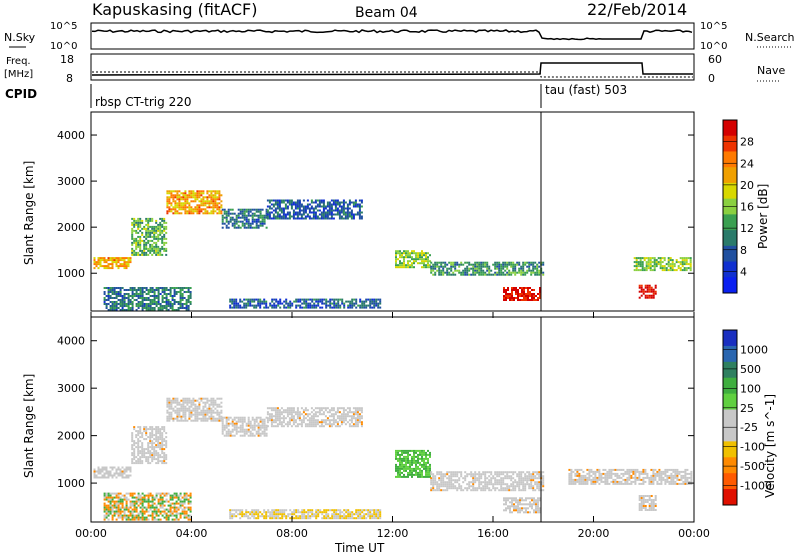 Image resolution: width=800 pixels, height=554 pixels. I want to click on nave-tick-top: 60, so click(715, 59).